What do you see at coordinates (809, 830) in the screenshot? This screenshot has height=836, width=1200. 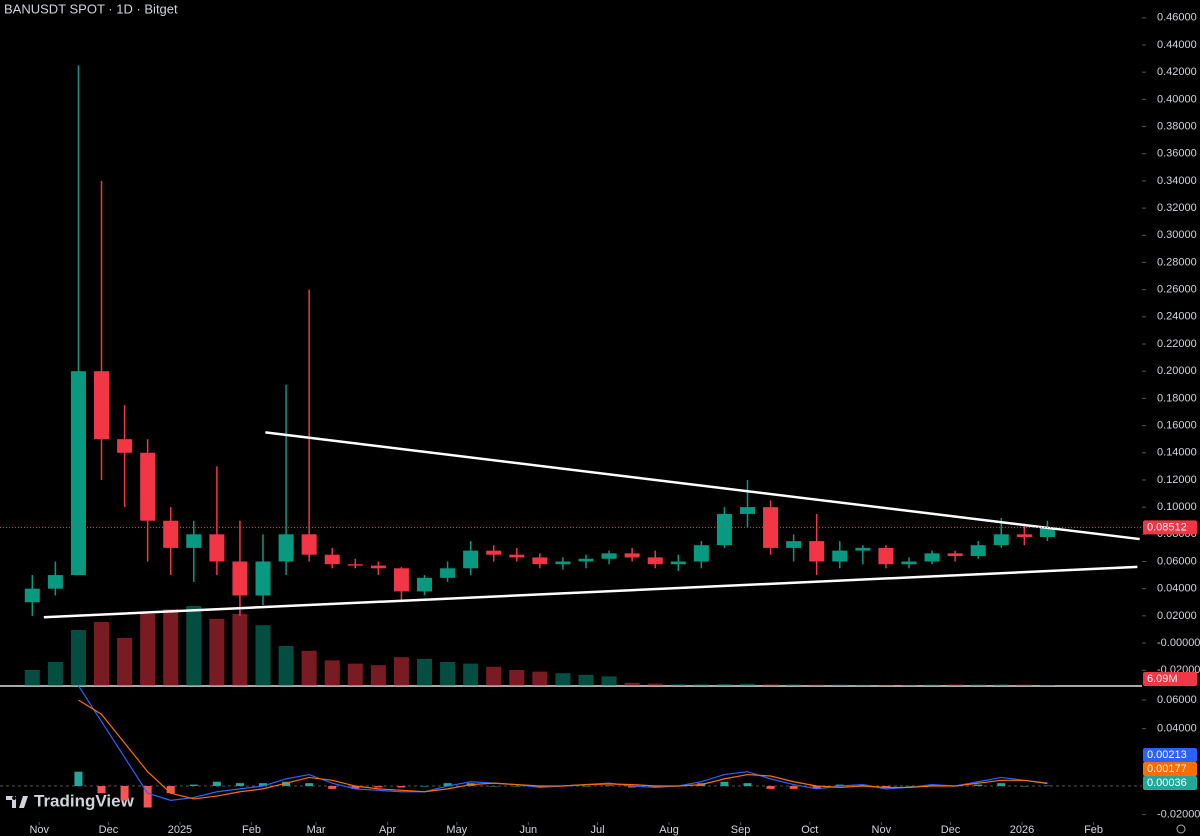 I see `x-tick-label: Oct` at bounding box center [809, 830].